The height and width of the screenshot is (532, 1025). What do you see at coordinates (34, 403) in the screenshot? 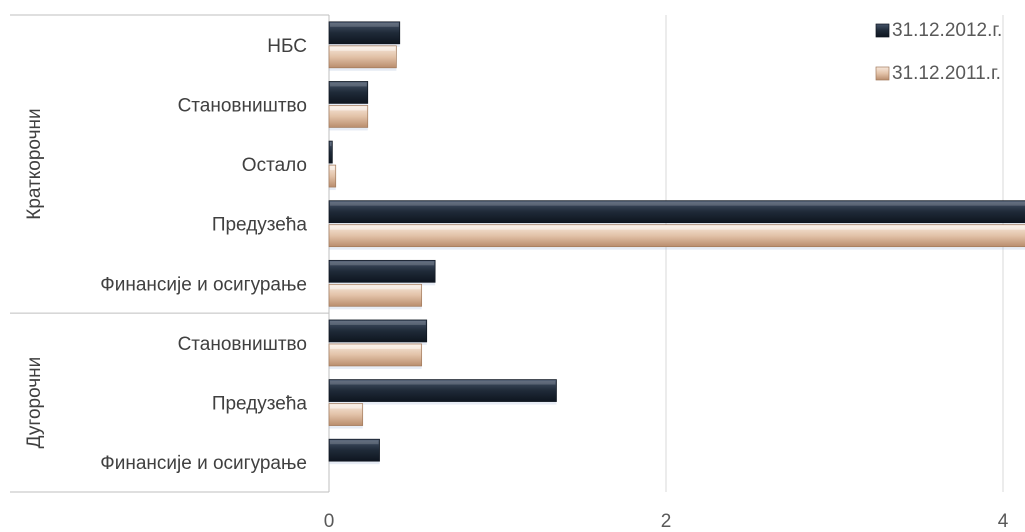
I see `group-label: Дугорочни` at bounding box center [34, 403].